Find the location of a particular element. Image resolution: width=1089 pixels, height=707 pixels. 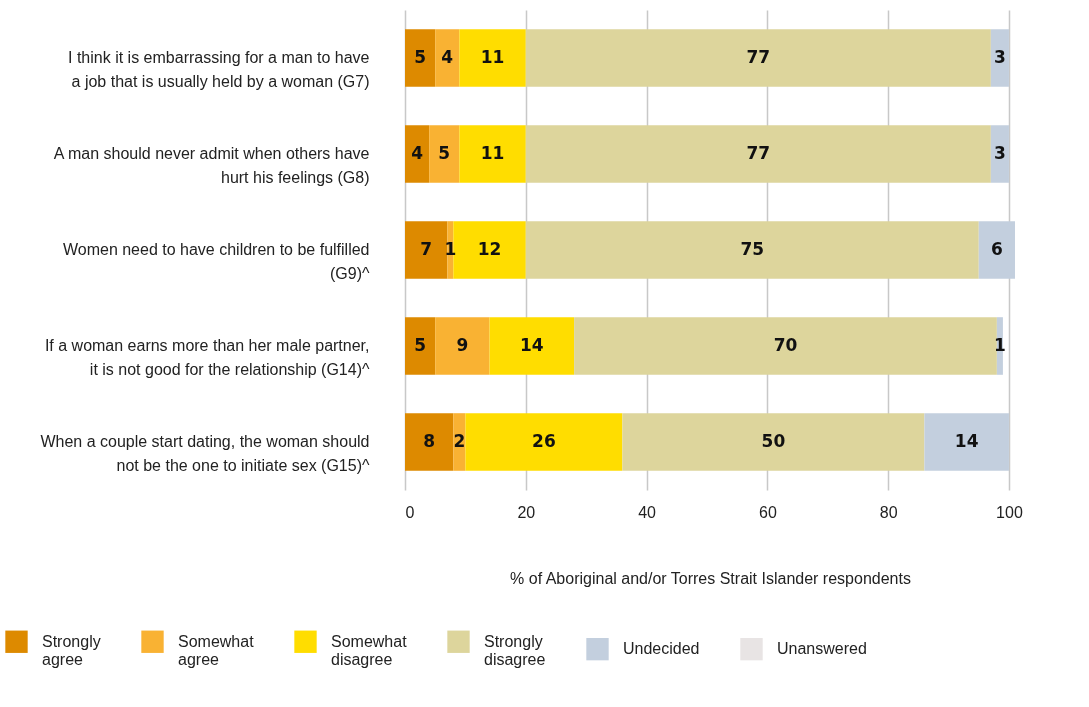

data-label: 26 is located at coordinates (544, 441).